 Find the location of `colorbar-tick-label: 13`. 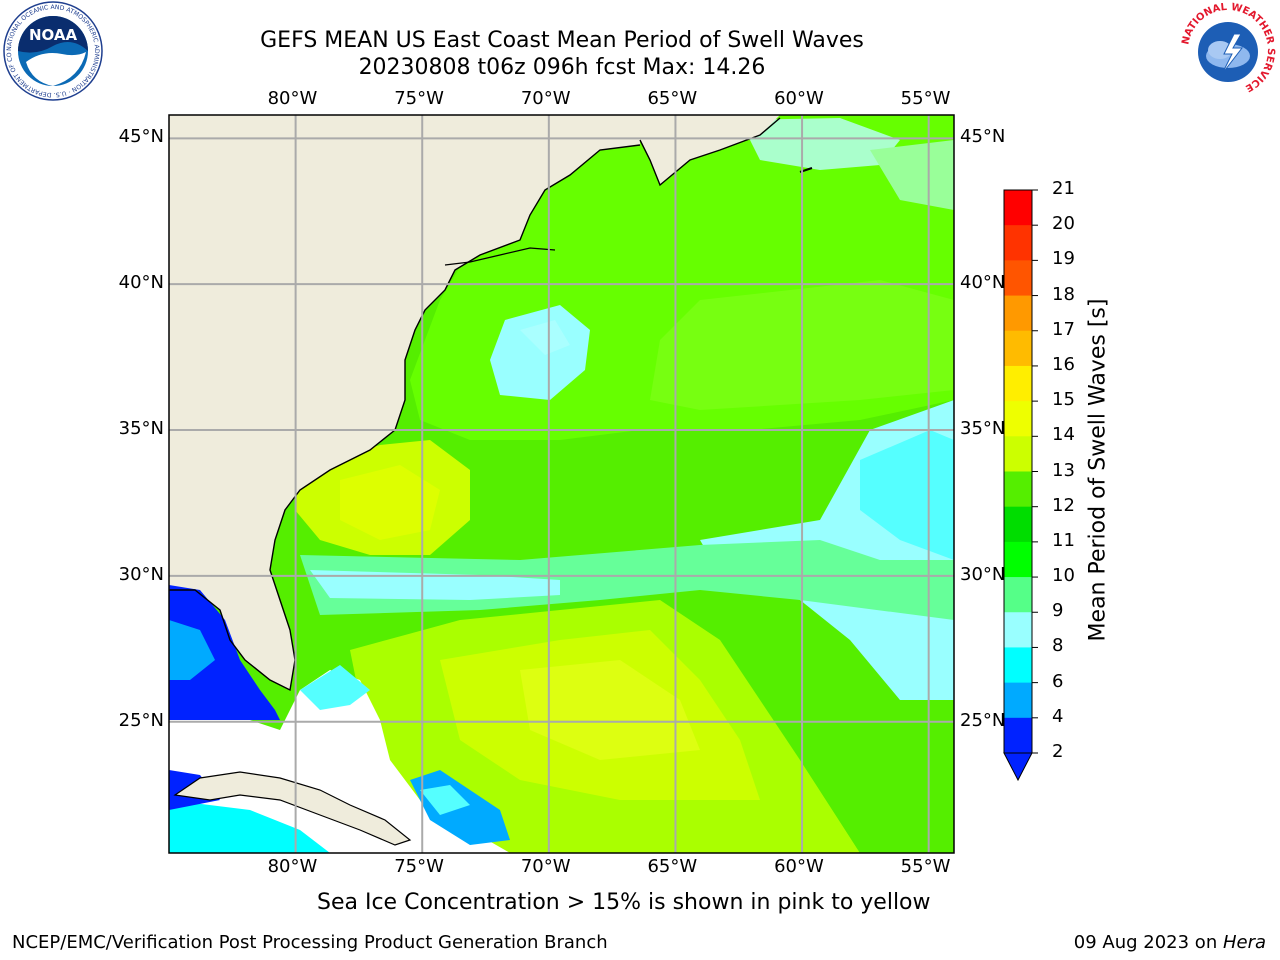

colorbar-tick-label: 13 is located at coordinates (1063, 470).